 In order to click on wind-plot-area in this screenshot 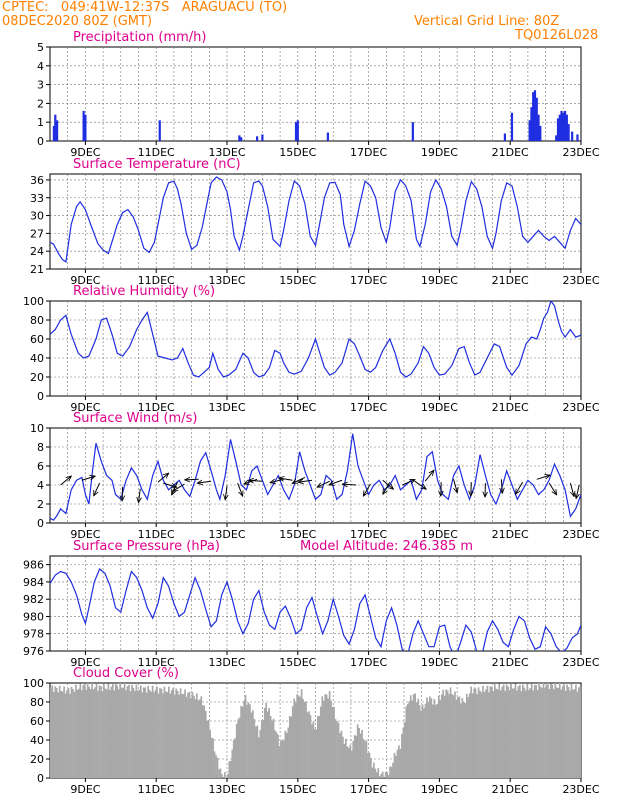, I will do `click(315, 477)`.